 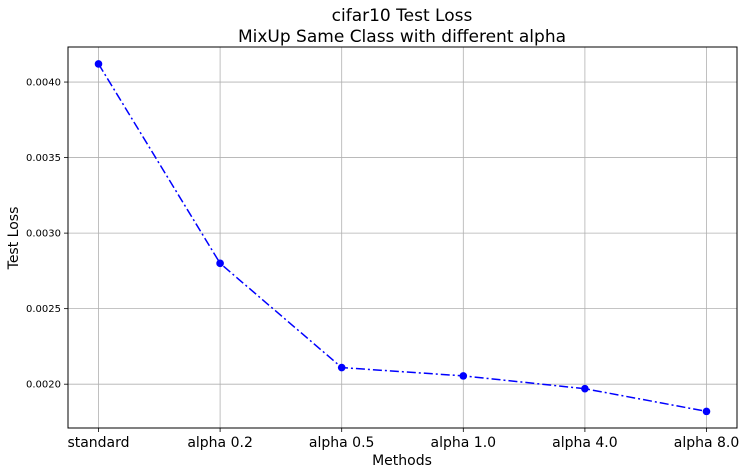 I want to click on y-axis-label: Test Loss, so click(x=14, y=239).